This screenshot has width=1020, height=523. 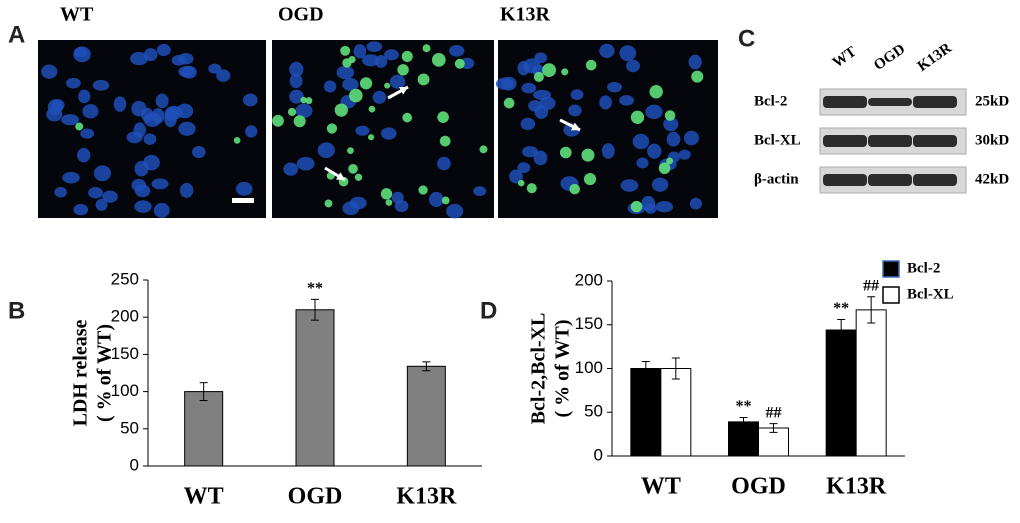 I want to click on micrograph-label: WT, so click(x=77, y=15).